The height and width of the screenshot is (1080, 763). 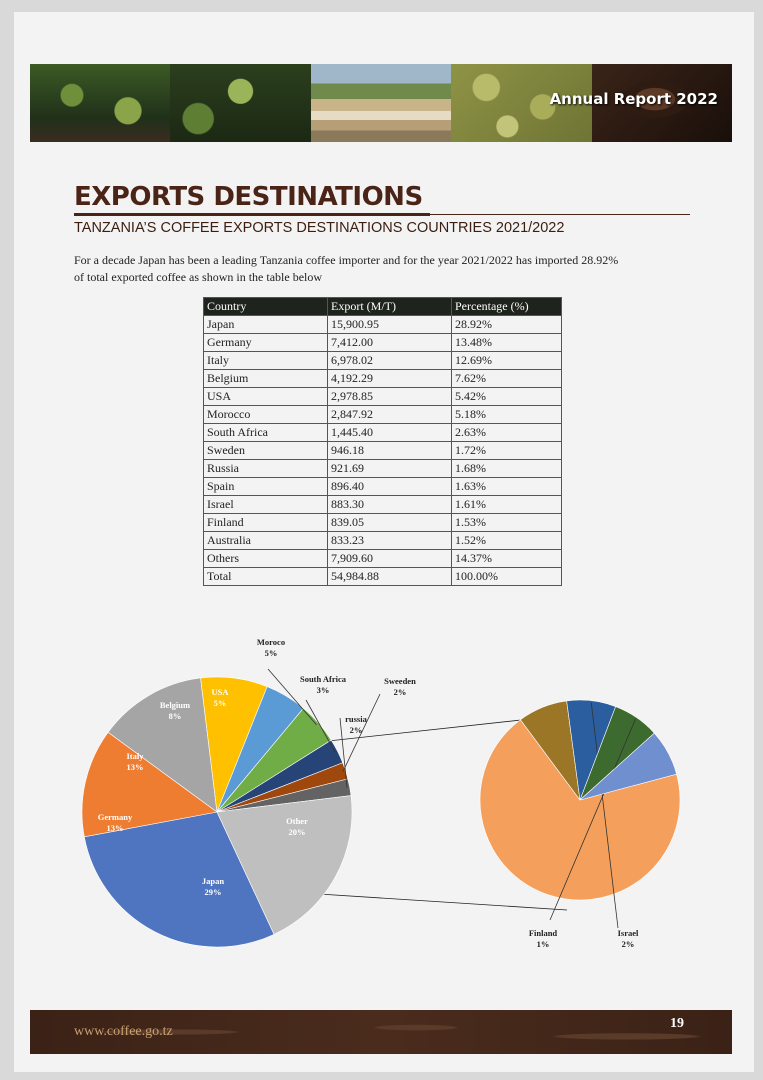 I want to click on slice-label: Other, so click(x=297, y=821).